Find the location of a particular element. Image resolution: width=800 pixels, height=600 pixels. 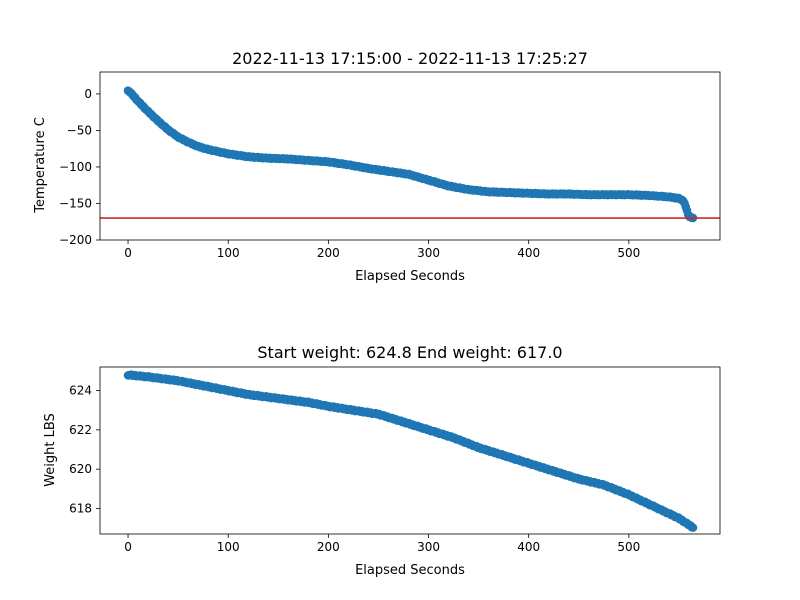

y-axis-label: Weight LBS is located at coordinates (50, 450).